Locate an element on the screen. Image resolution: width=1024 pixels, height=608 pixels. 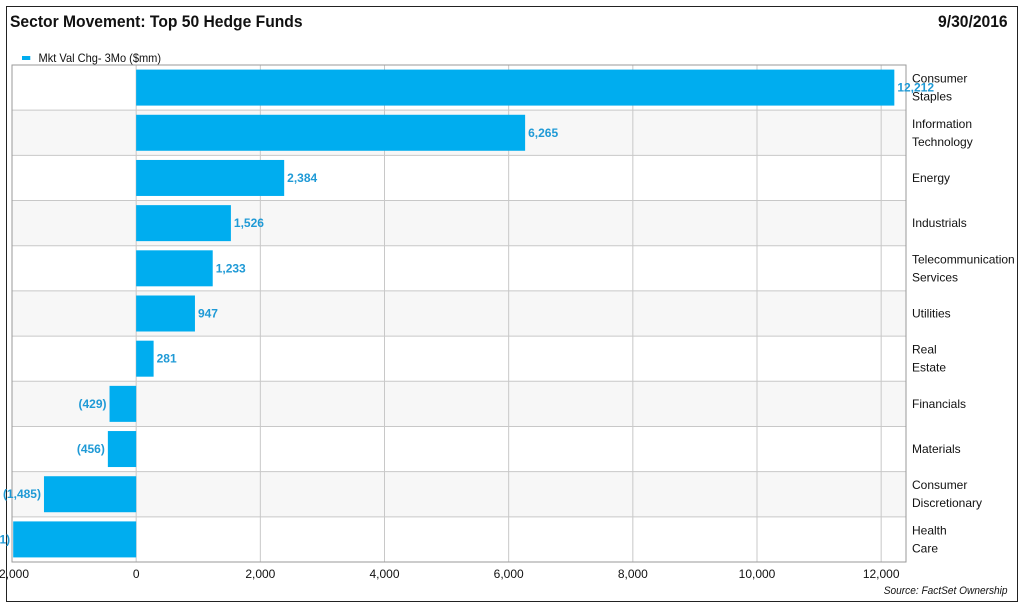
legend-label: Mkt Val Chg- 3Mo ($mm) is located at coordinates (100, 58).